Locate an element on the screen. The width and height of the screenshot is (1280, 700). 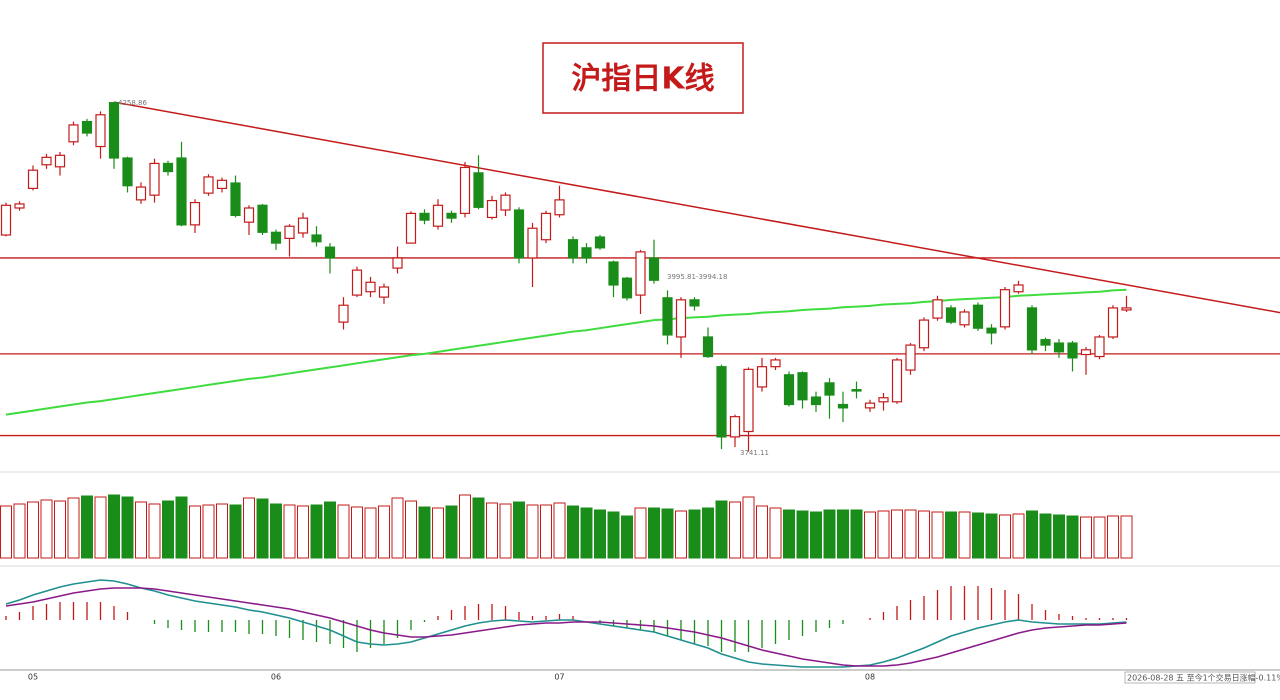
title-box is located at coordinates (643, 78).